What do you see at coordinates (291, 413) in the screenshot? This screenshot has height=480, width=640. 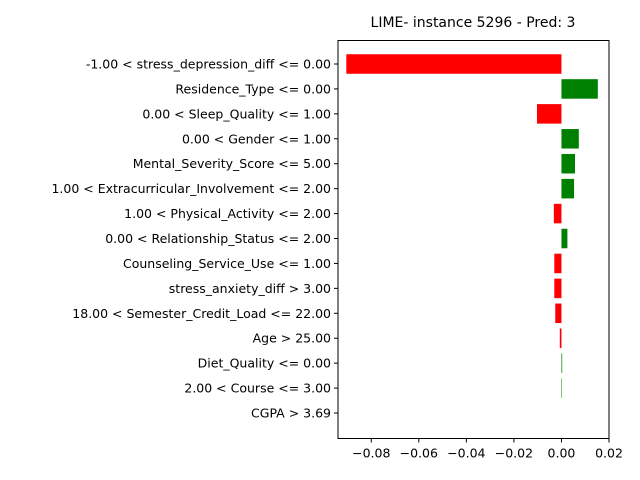 I see `y-tick-label: CGPA > 3.69` at bounding box center [291, 413].